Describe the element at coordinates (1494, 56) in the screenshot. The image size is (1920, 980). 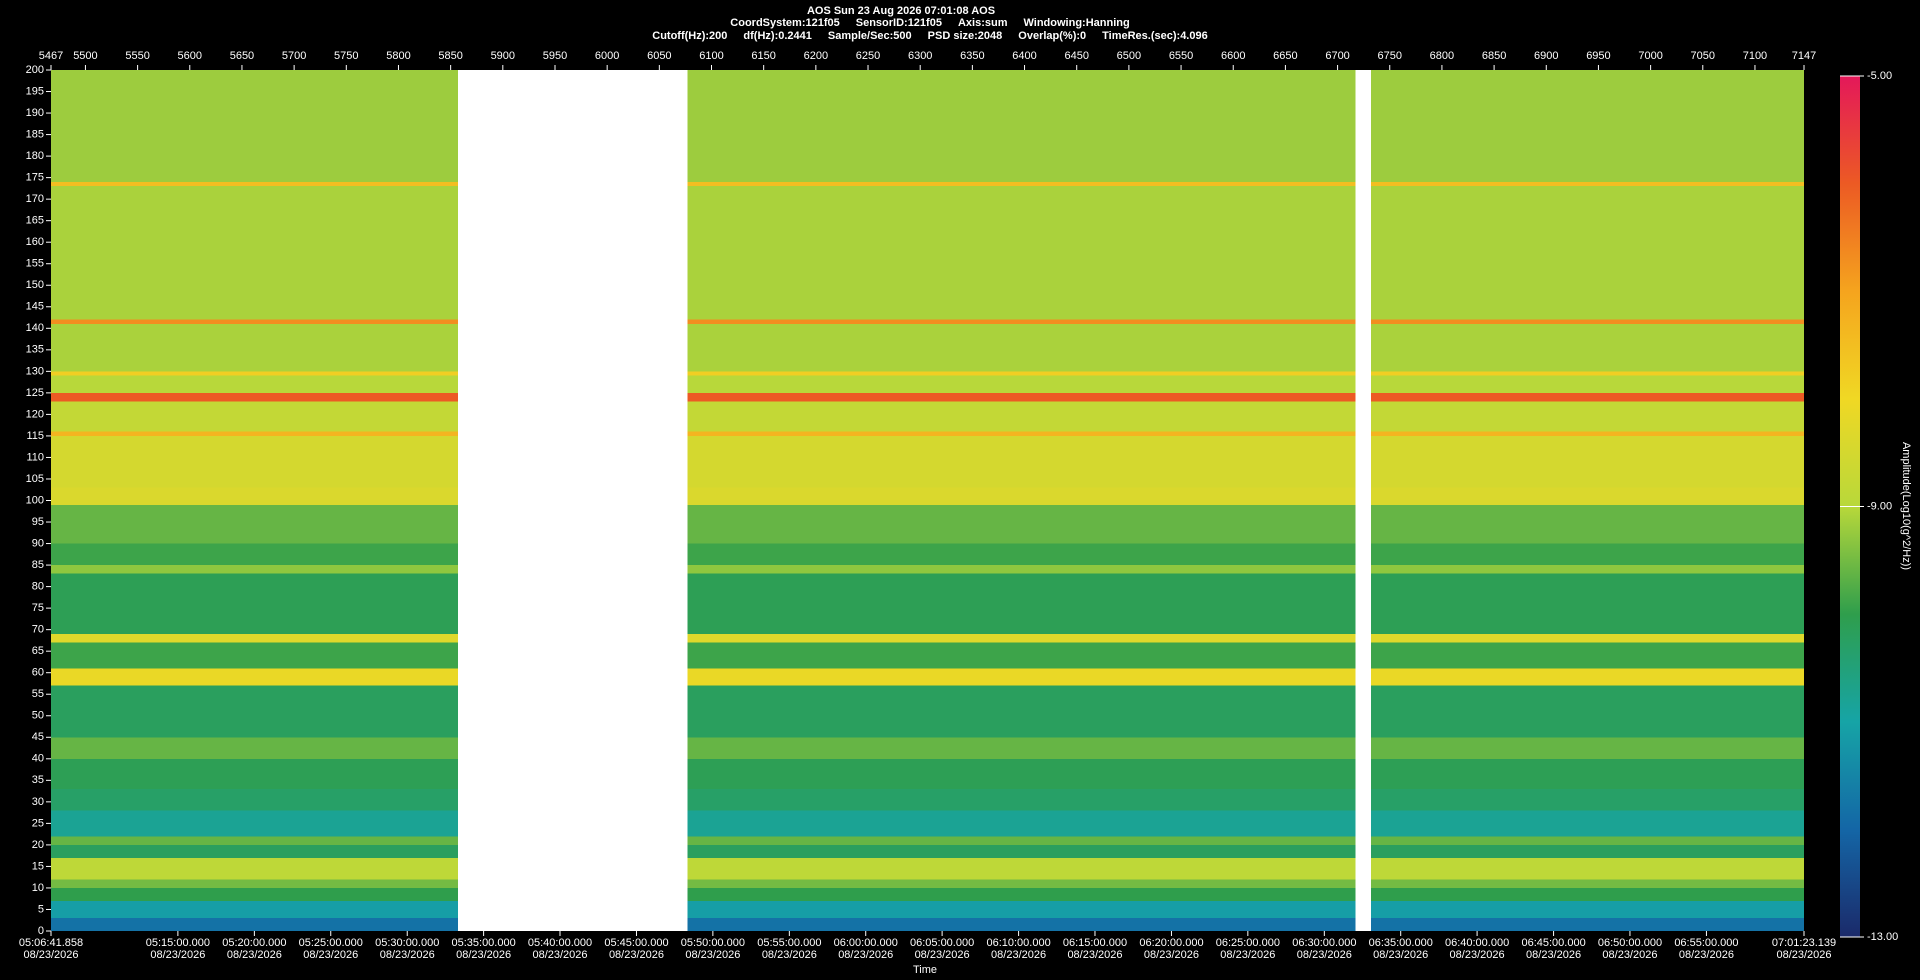
I see `x-tick-label: 6850` at that location.